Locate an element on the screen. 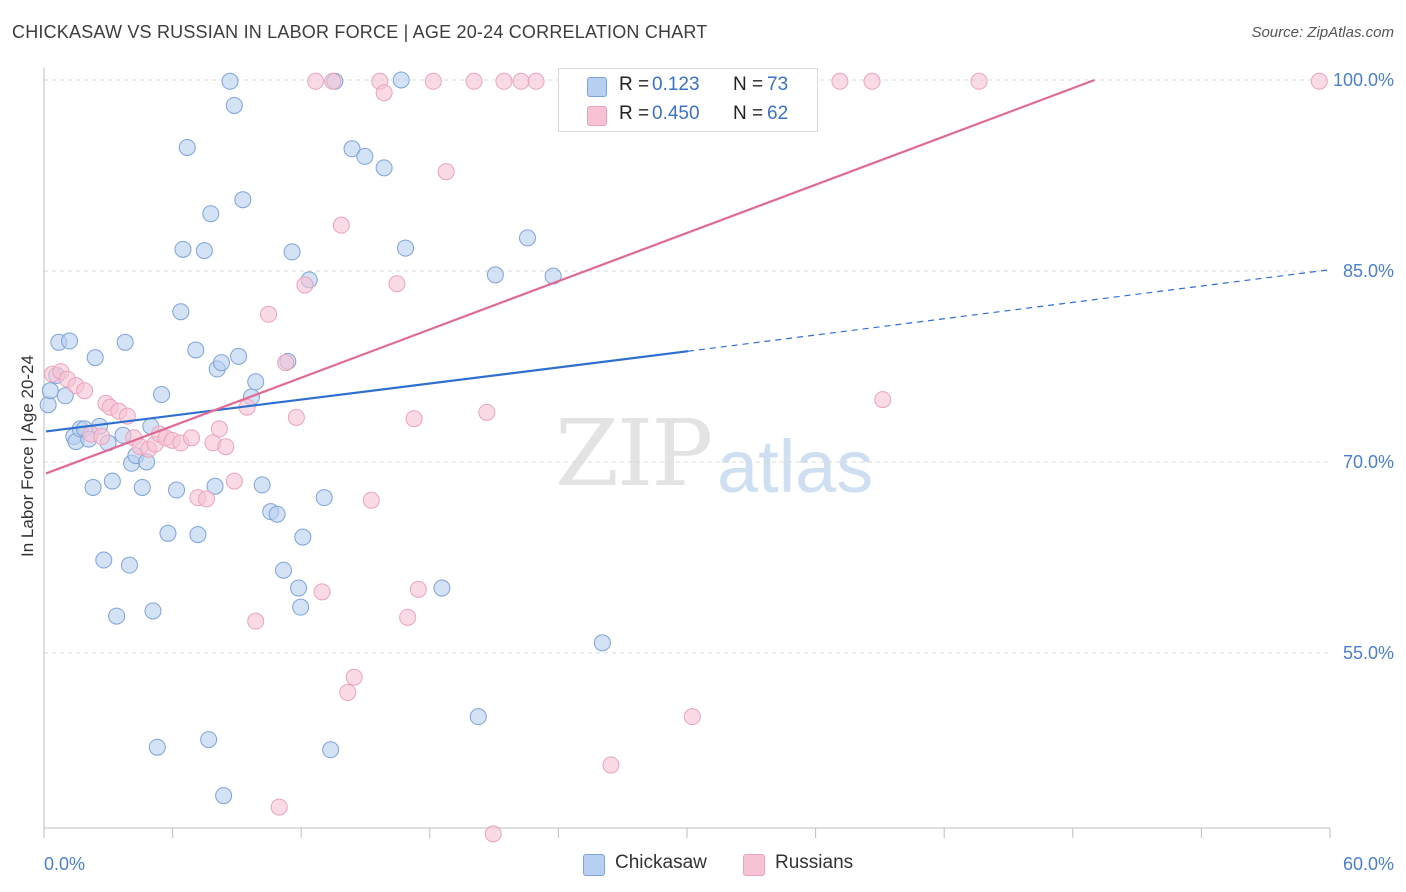  x-tick-label: 0.0% is located at coordinates (64, 864).